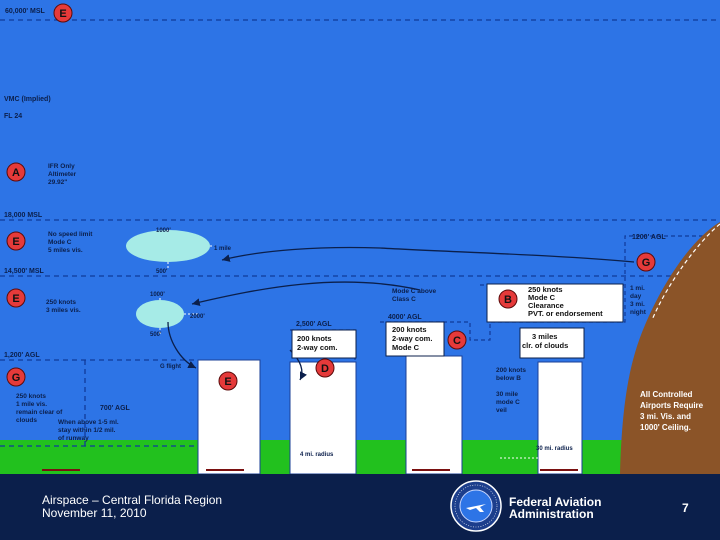  Describe the element at coordinates (16, 173) in the screenshot. I see `badge-a: A` at that location.